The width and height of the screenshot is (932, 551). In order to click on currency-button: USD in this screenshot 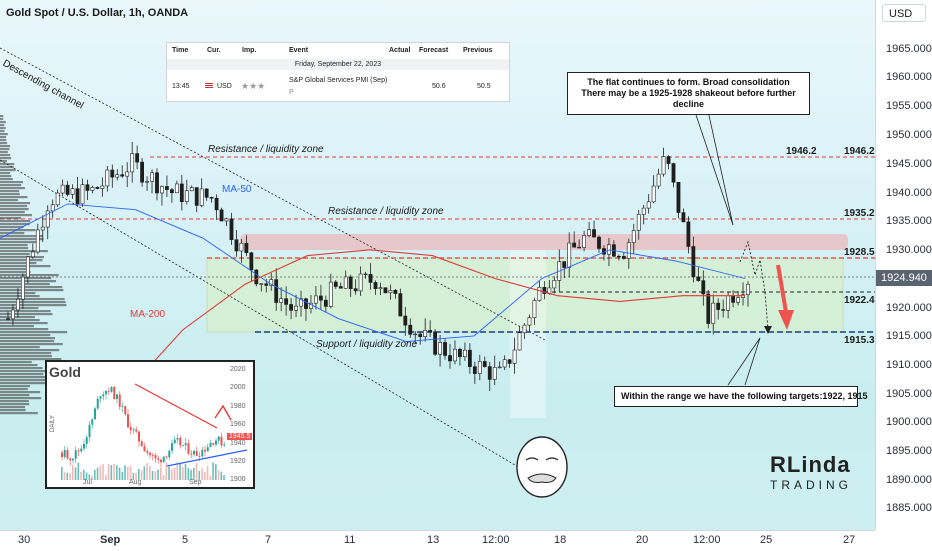, I will do `click(904, 13)`.